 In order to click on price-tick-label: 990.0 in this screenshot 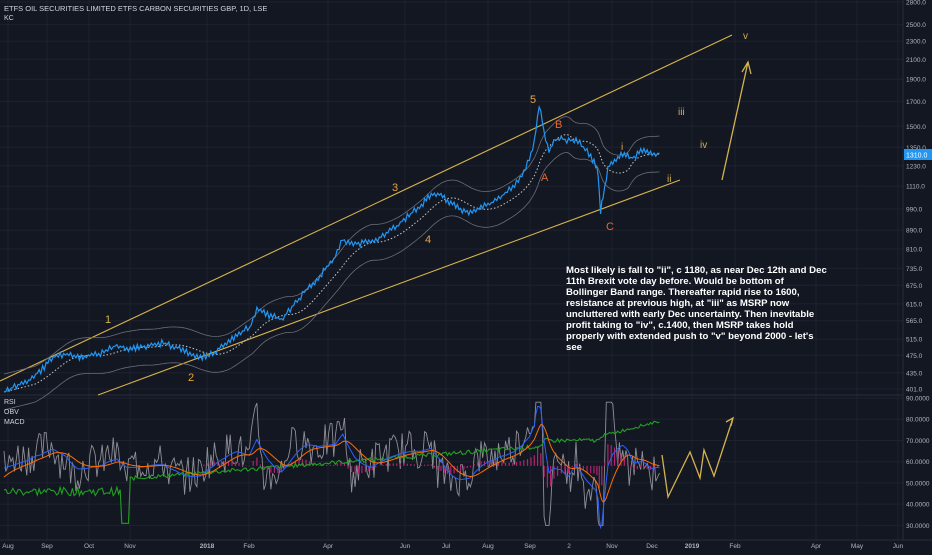, I will do `click(914, 210)`.